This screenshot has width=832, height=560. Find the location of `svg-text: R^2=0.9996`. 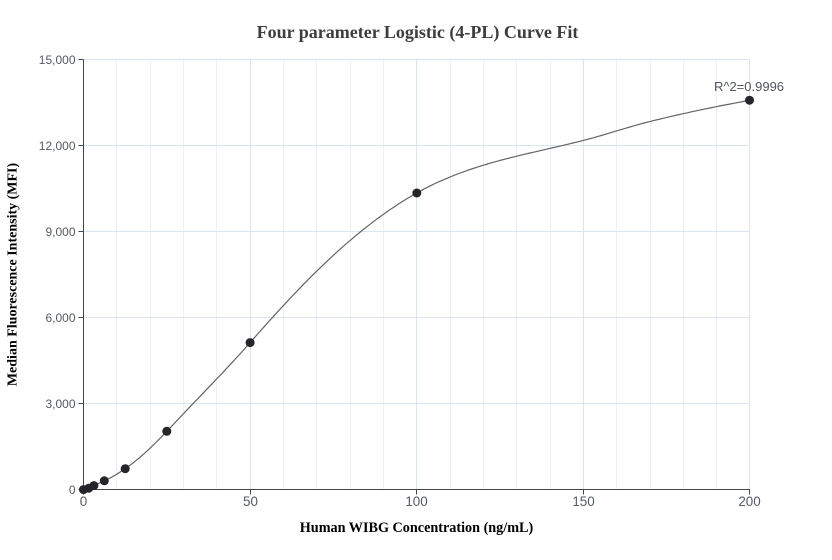

svg-text: R^2=0.9996 is located at coordinates (749, 86).